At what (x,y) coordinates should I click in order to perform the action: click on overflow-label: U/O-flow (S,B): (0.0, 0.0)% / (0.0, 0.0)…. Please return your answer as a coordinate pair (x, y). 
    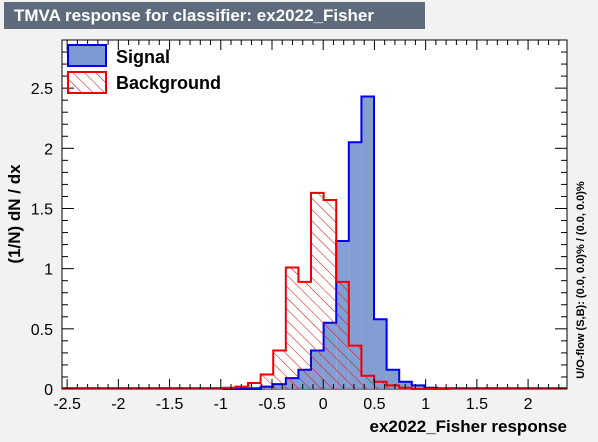
    Looking at the image, I should click on (581, 280).